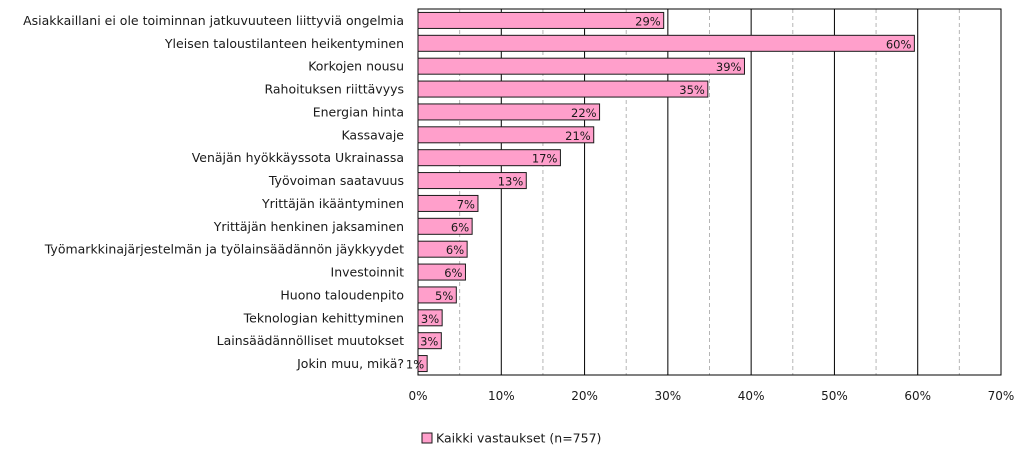  What do you see at coordinates (358, 111) in the screenshot?
I see `category-label: Energian hinta` at bounding box center [358, 111].